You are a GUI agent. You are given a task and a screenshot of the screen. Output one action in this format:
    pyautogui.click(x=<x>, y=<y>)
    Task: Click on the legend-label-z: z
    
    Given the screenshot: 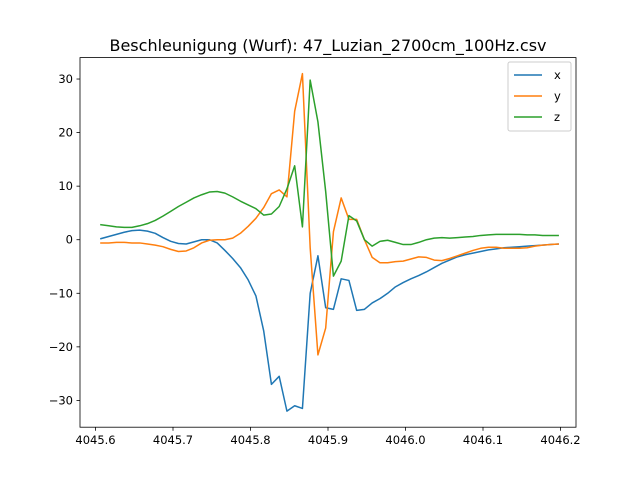 What is the action you would take?
    pyautogui.click(x=557, y=117)
    